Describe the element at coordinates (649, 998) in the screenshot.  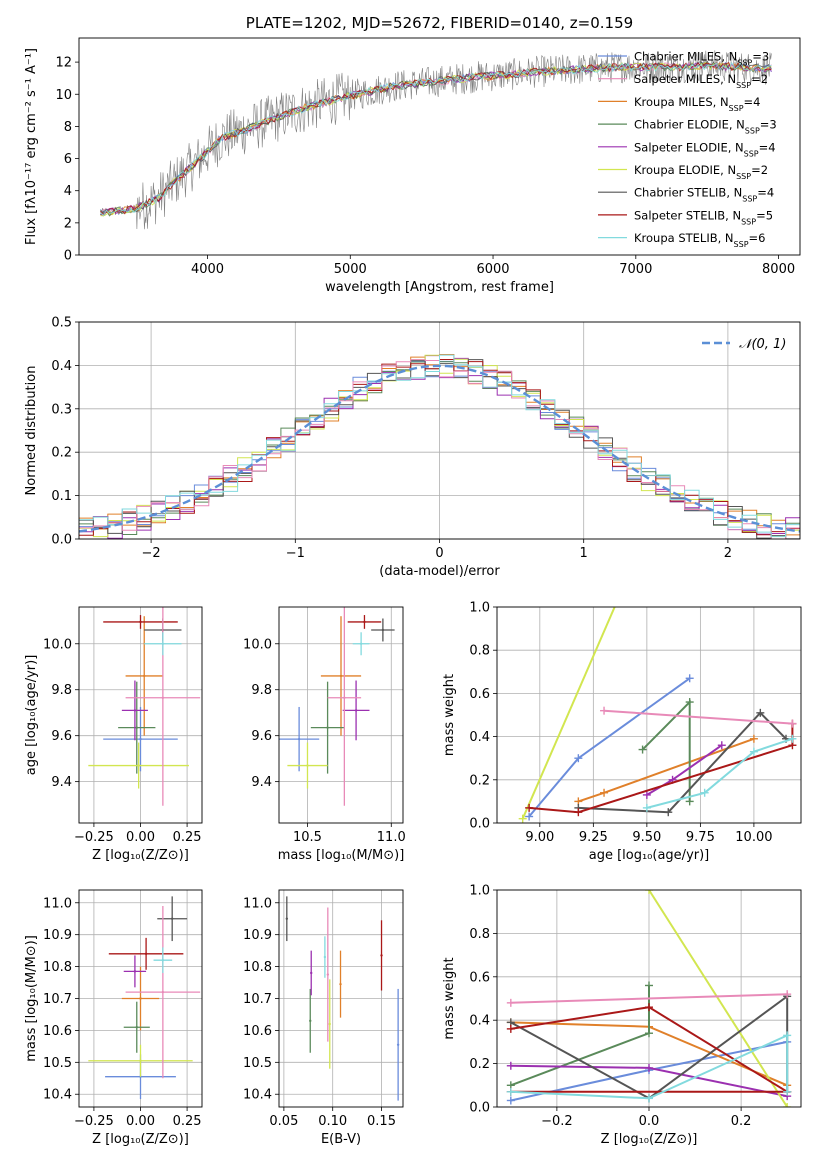
I see `panel7-frame` at that location.